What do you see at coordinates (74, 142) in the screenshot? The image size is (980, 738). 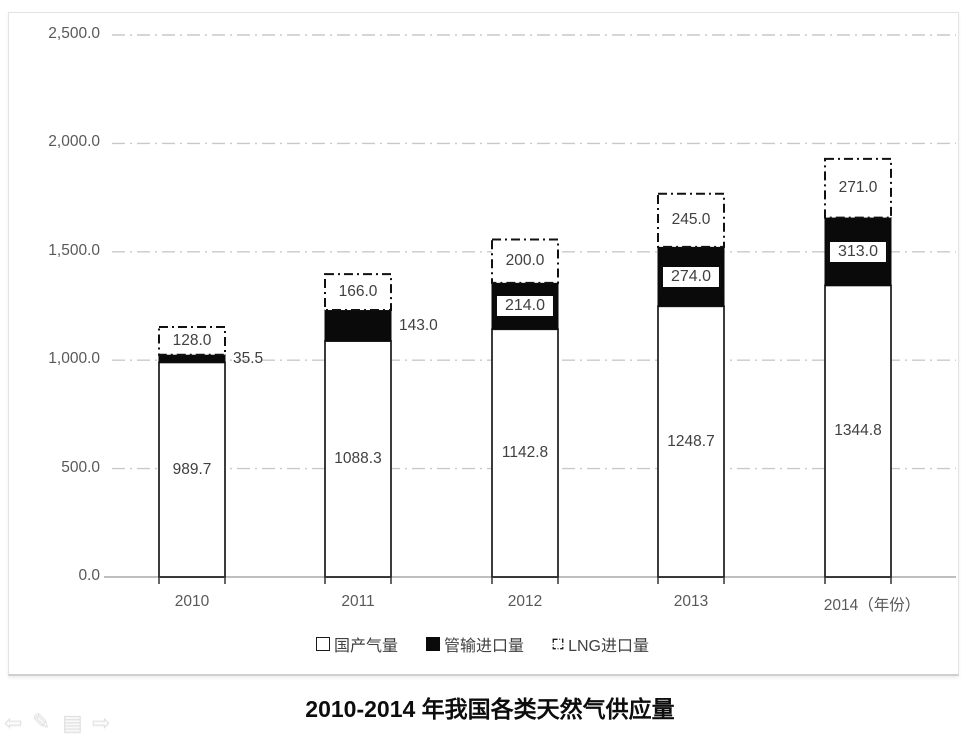 I see `y-axis-tick-label: 2,000.0` at bounding box center [74, 142].